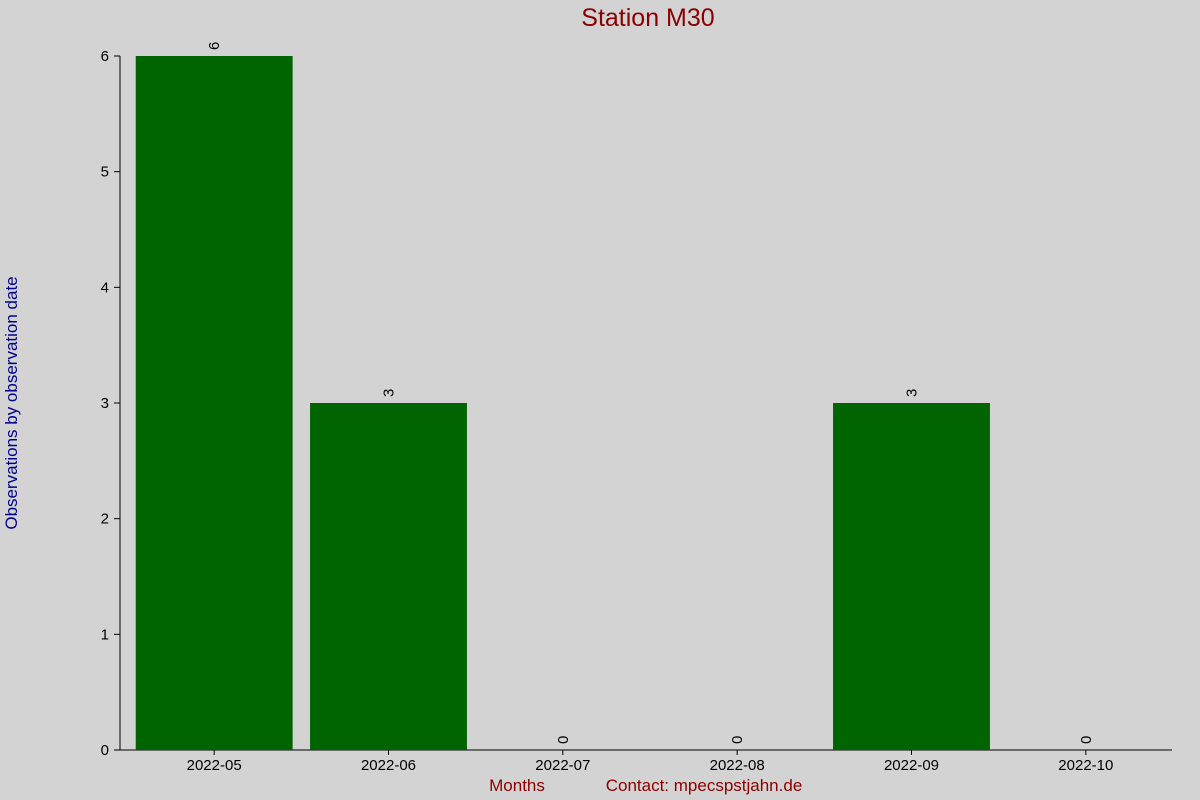  Describe the element at coordinates (737, 765) in the screenshot. I see `x-tick-label: 2022-08` at that location.